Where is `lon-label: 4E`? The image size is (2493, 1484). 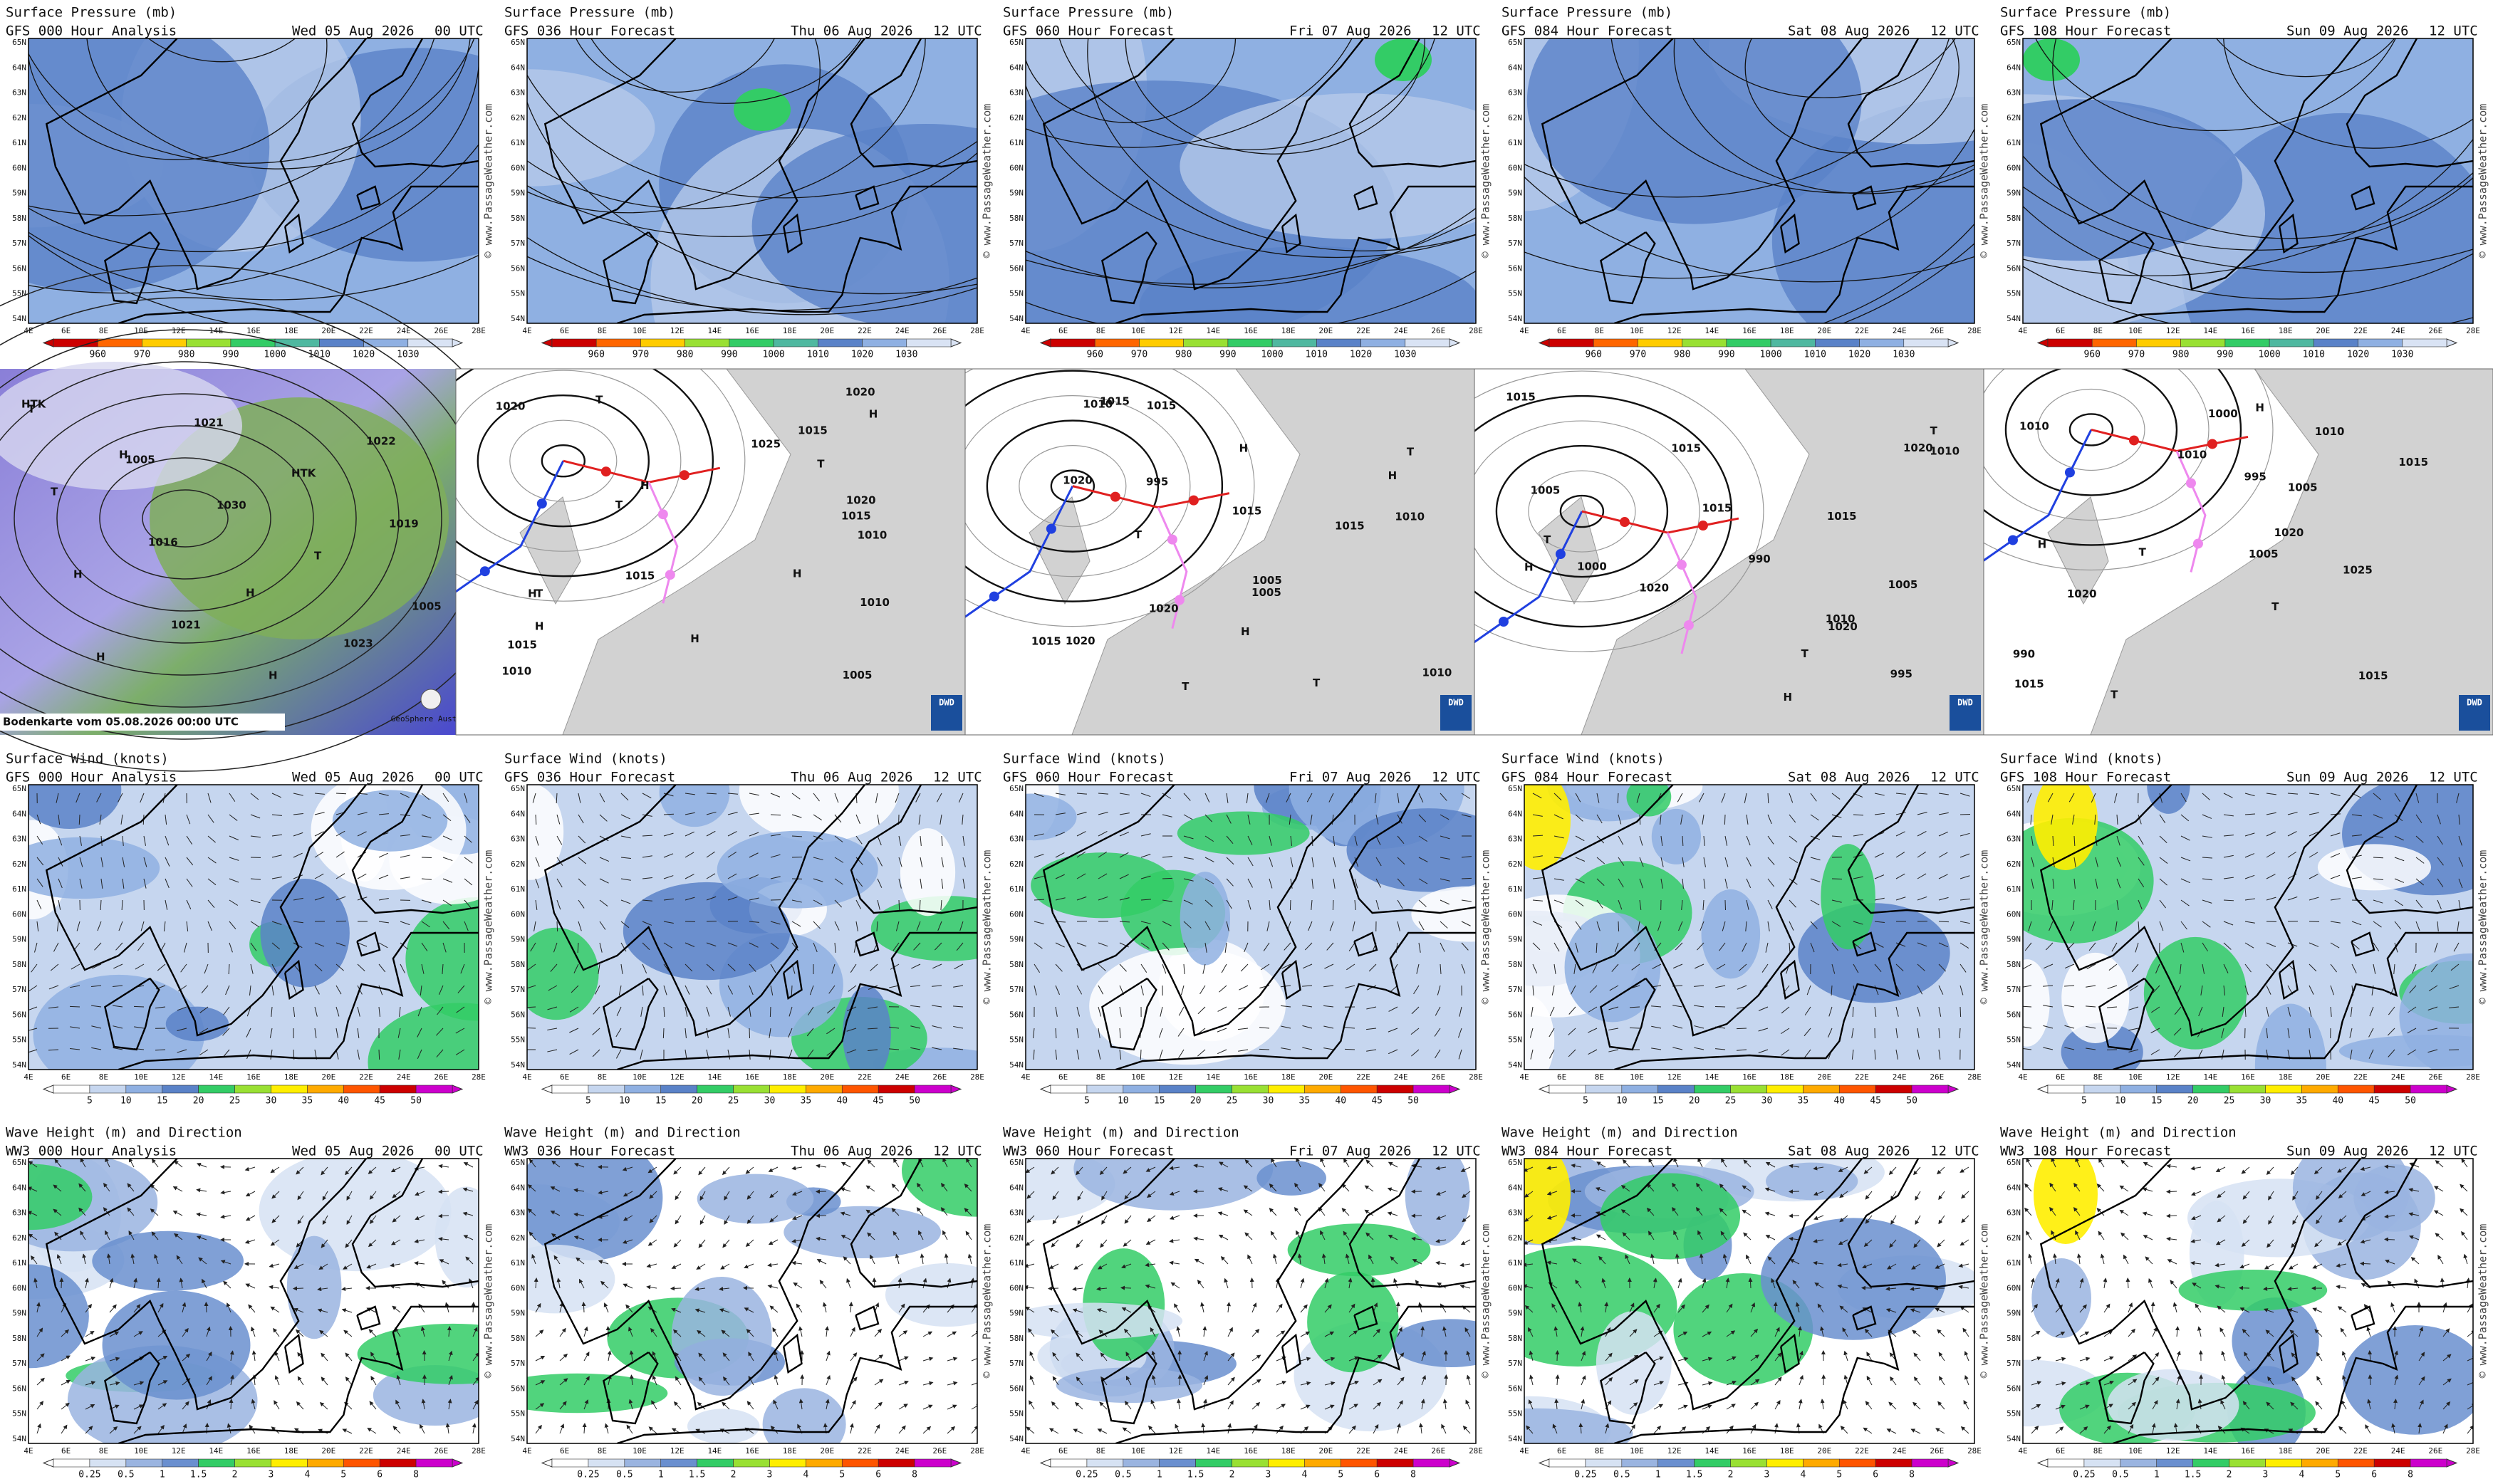 lon-label: 4E is located at coordinates (1524, 1077).